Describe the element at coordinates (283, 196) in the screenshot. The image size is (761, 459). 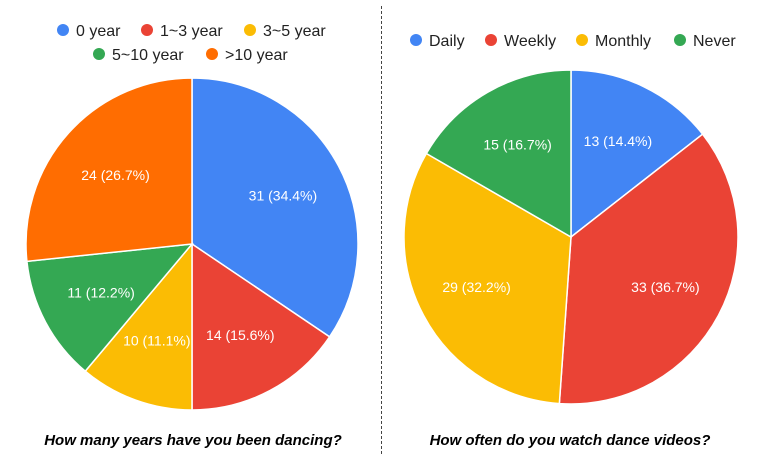
I see `slice-label-0-year: 31 (34.4%)` at that location.